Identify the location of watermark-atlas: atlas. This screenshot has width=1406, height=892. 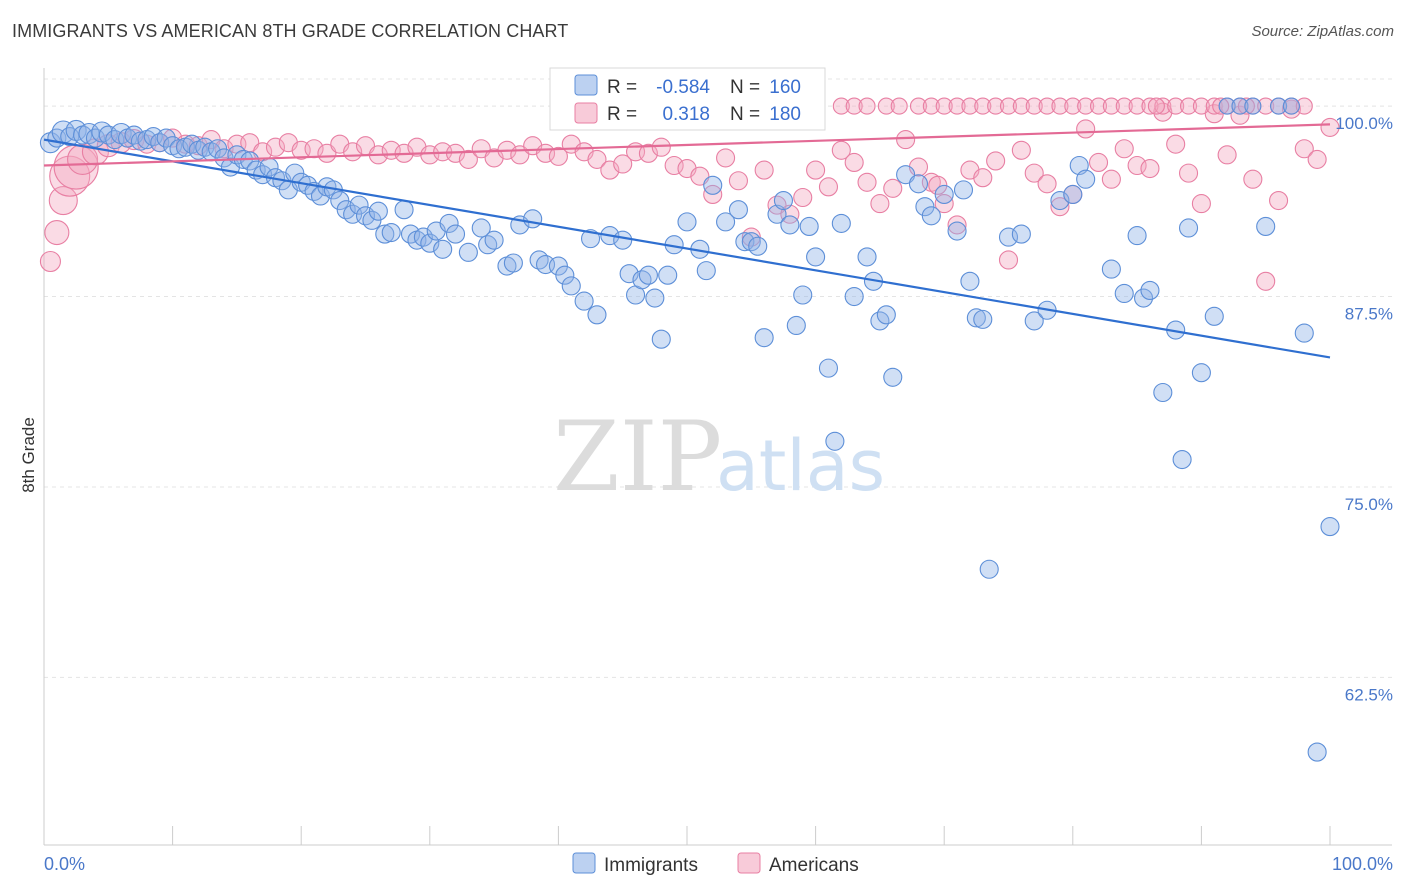
(800, 466).